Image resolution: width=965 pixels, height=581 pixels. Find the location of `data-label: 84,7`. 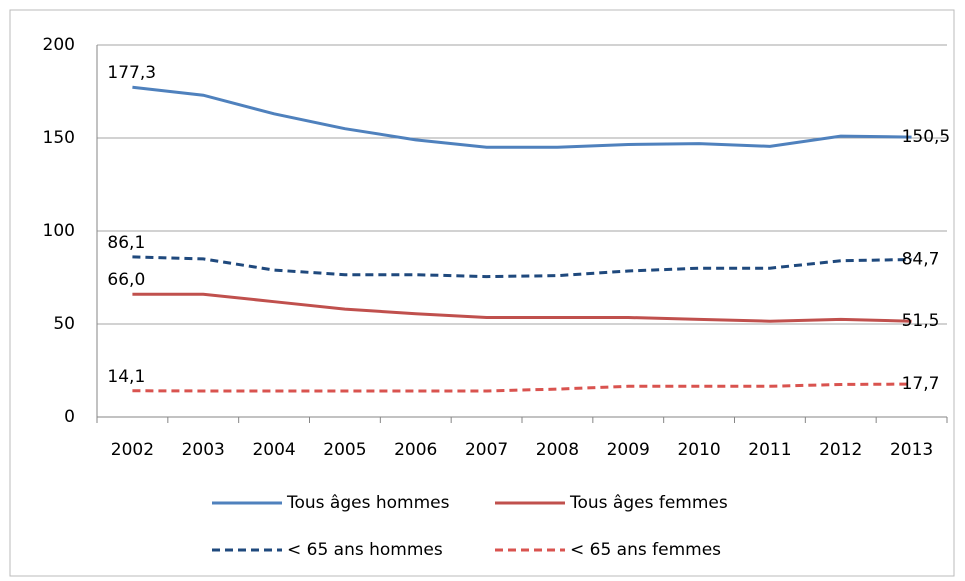

data-label: 84,7 is located at coordinates (921, 259).